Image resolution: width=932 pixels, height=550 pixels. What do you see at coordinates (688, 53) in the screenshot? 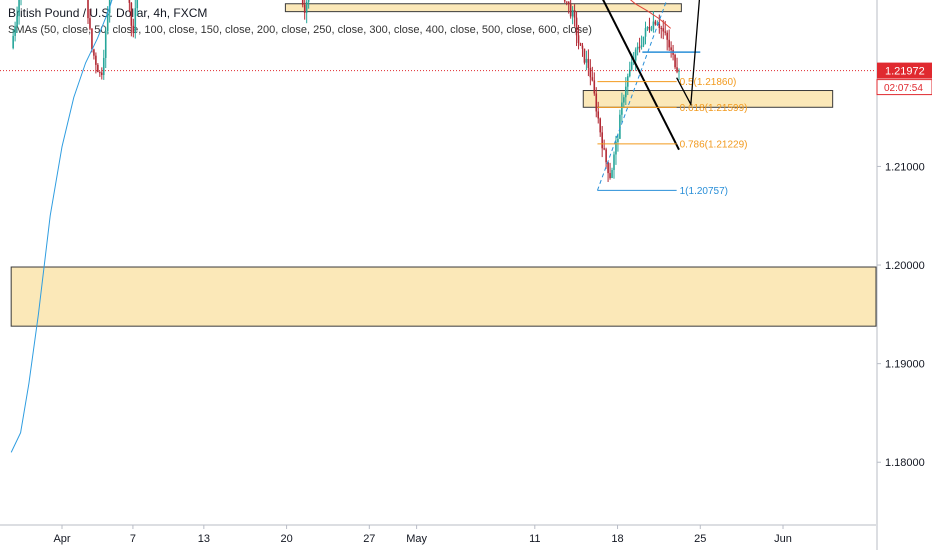
I see `projection-path` at bounding box center [688, 53].